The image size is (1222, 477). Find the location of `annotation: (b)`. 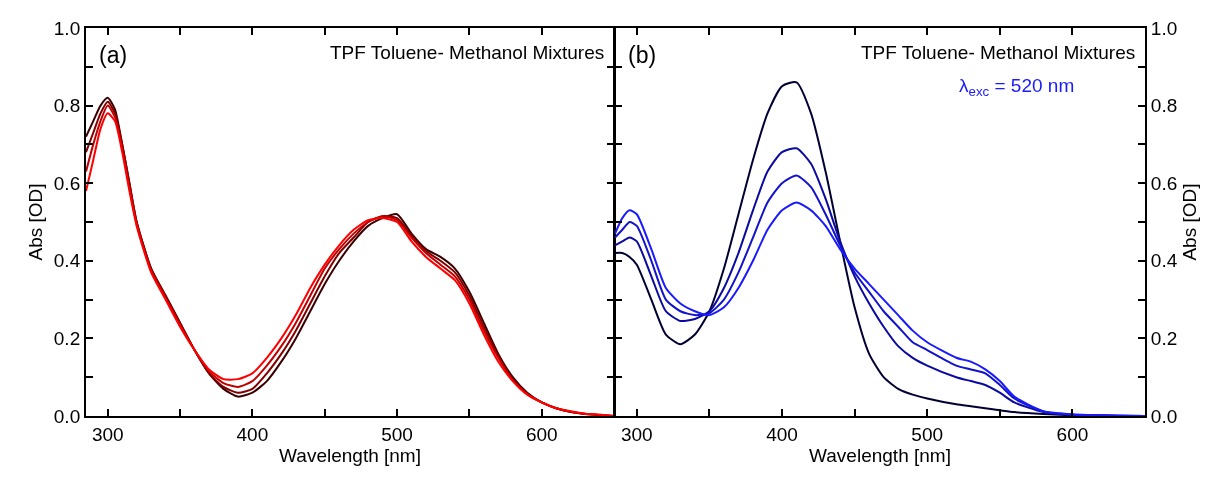

annotation: (b) is located at coordinates (642, 55).